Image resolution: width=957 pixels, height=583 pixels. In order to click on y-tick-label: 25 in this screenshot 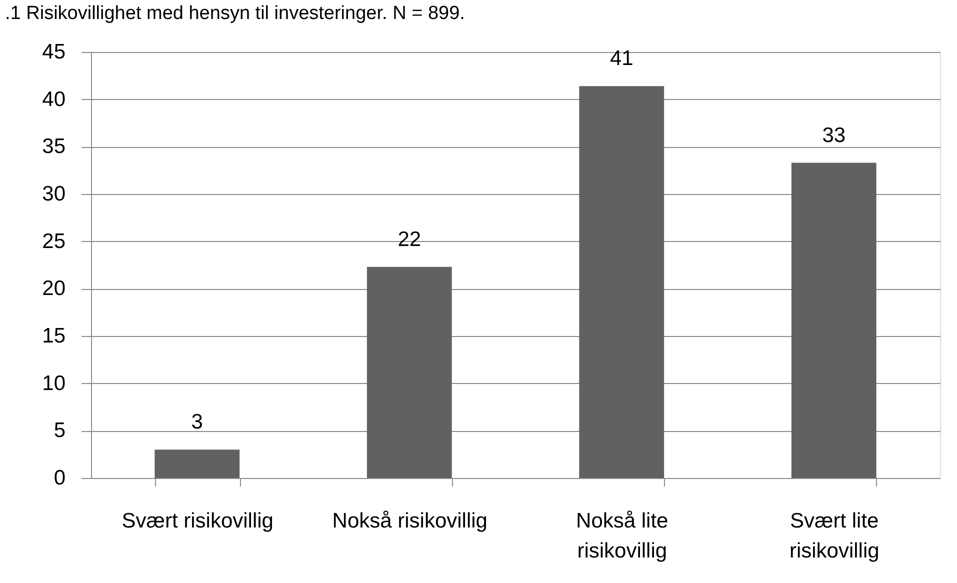, I will do `click(54, 241)`.